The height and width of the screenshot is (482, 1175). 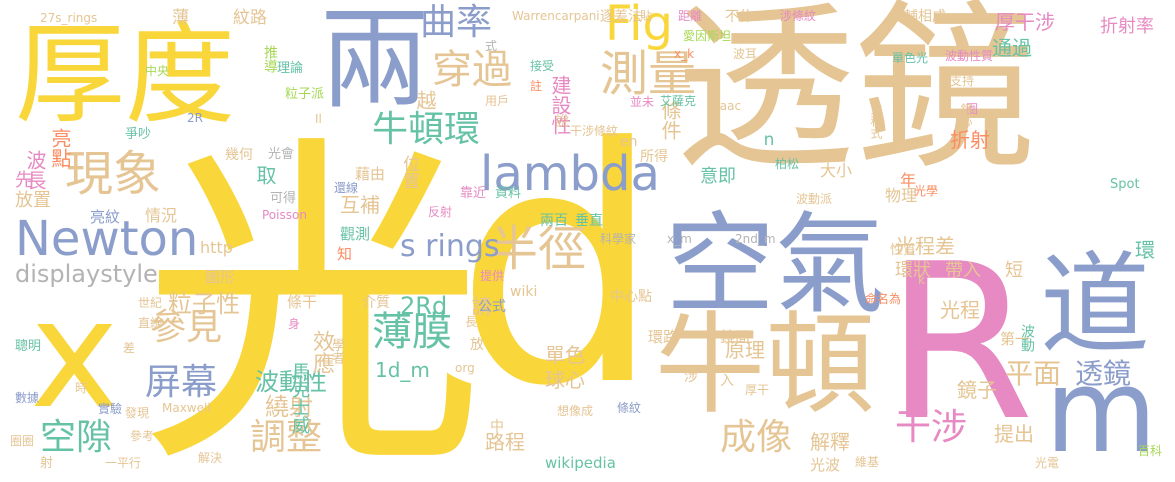 I want to click on word-cloud-word: 學者, so click(x=336, y=351).